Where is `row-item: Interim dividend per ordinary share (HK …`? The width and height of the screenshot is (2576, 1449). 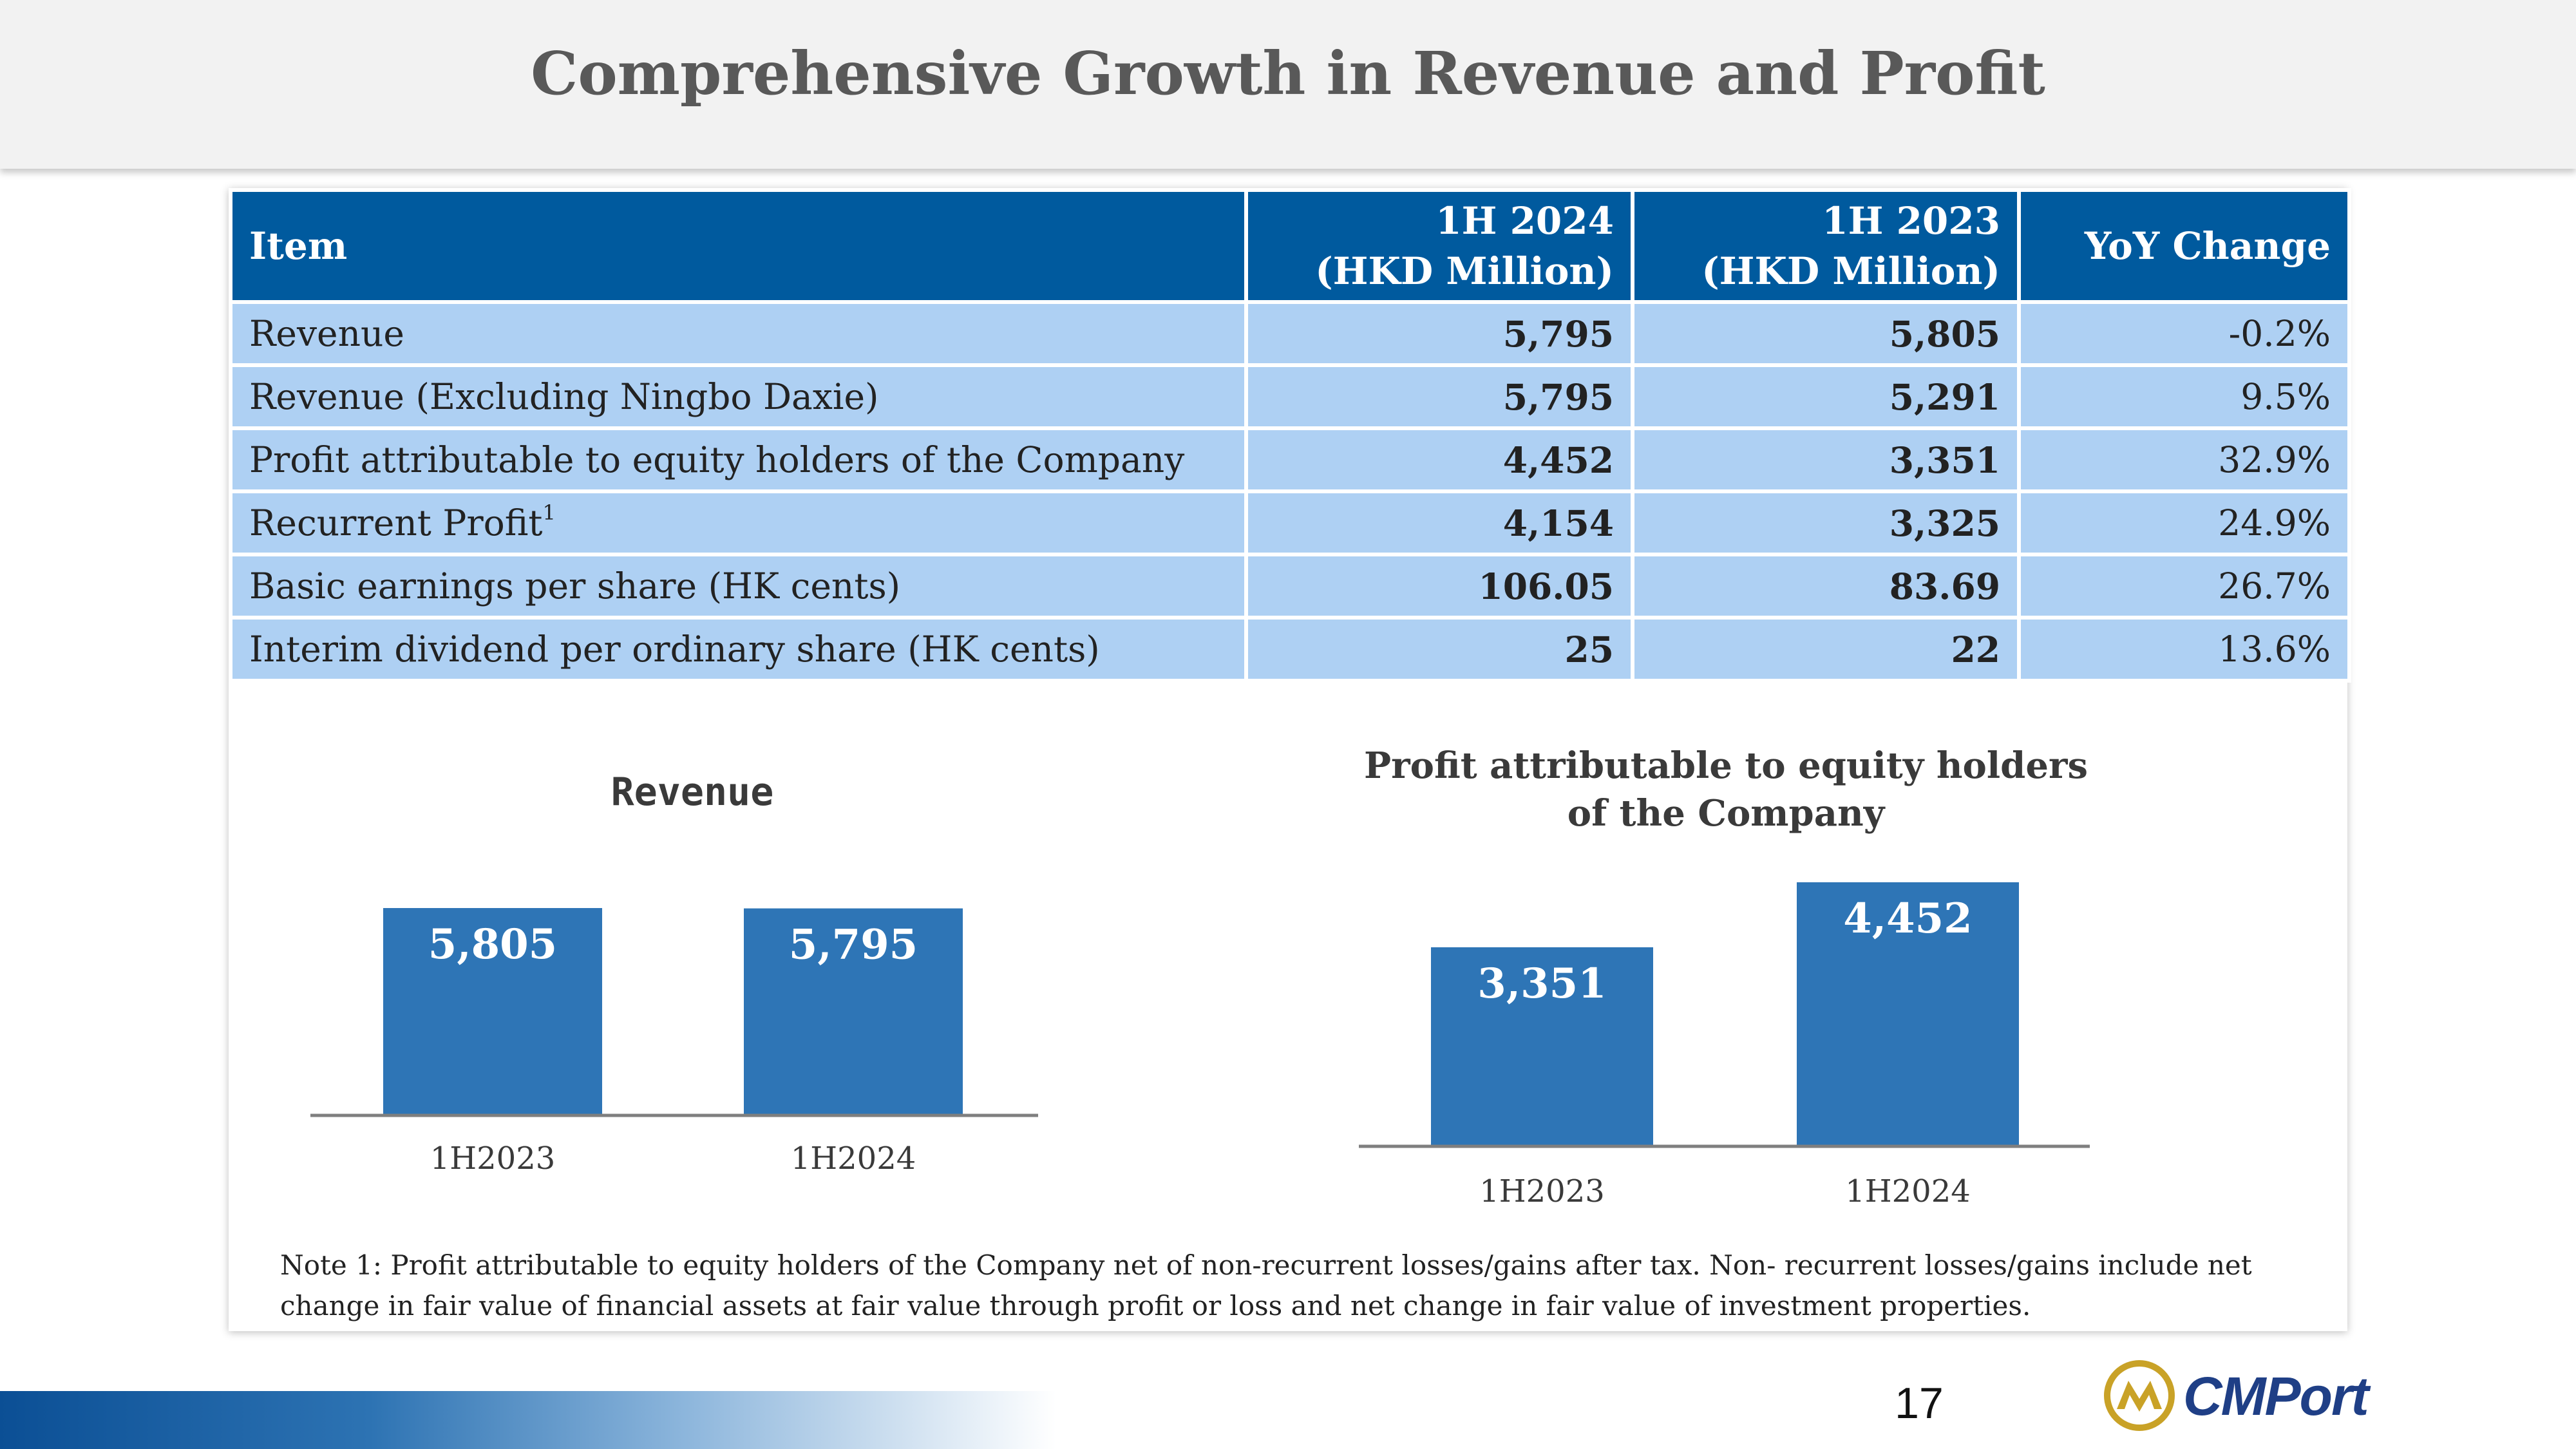
row-item: Interim dividend per ordinary share (HK … is located at coordinates (739, 650).